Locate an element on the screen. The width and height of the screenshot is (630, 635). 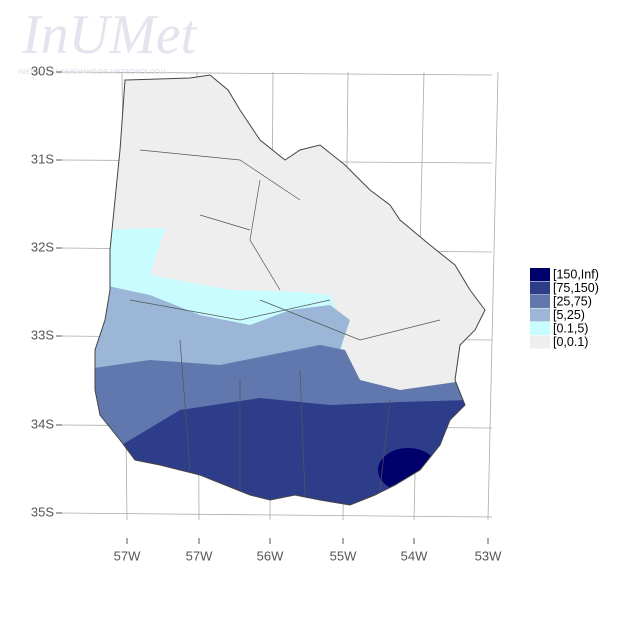
lat-label: 33S is located at coordinates (42, 334).